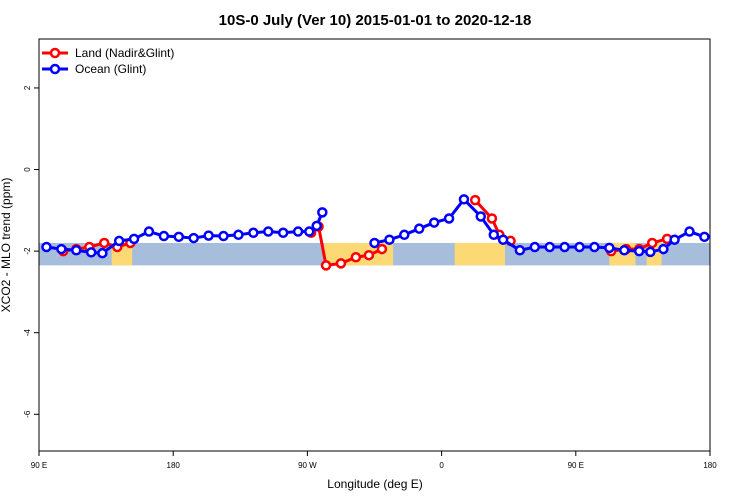  What do you see at coordinates (27, 169) in the screenshot?
I see `y-tick-label: 0` at bounding box center [27, 169].